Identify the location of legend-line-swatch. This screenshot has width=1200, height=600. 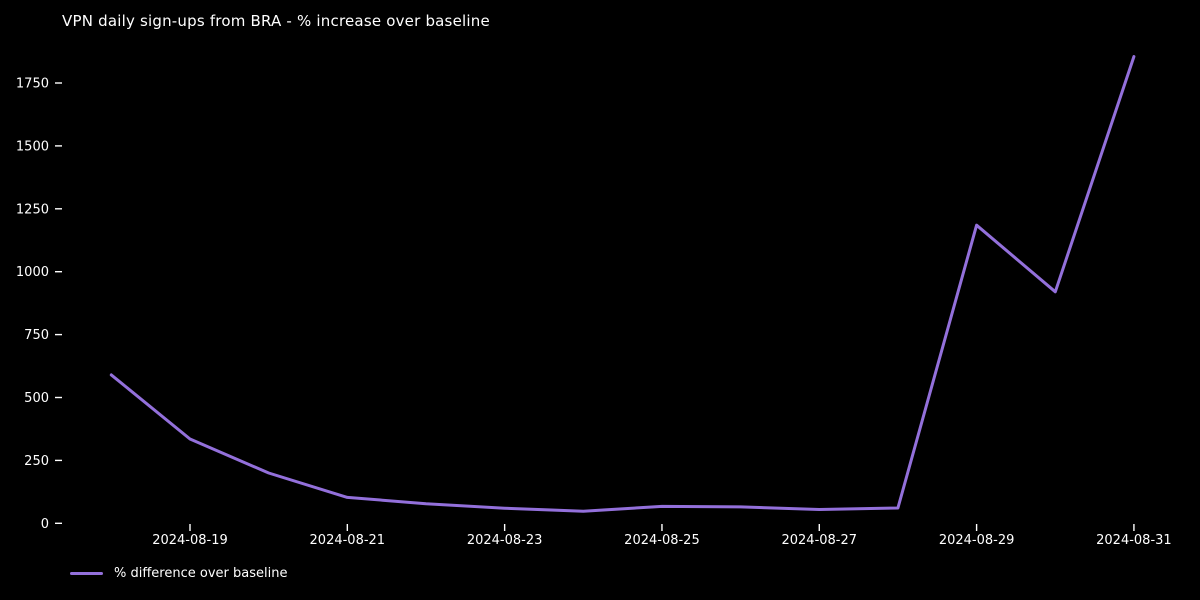
(86, 573).